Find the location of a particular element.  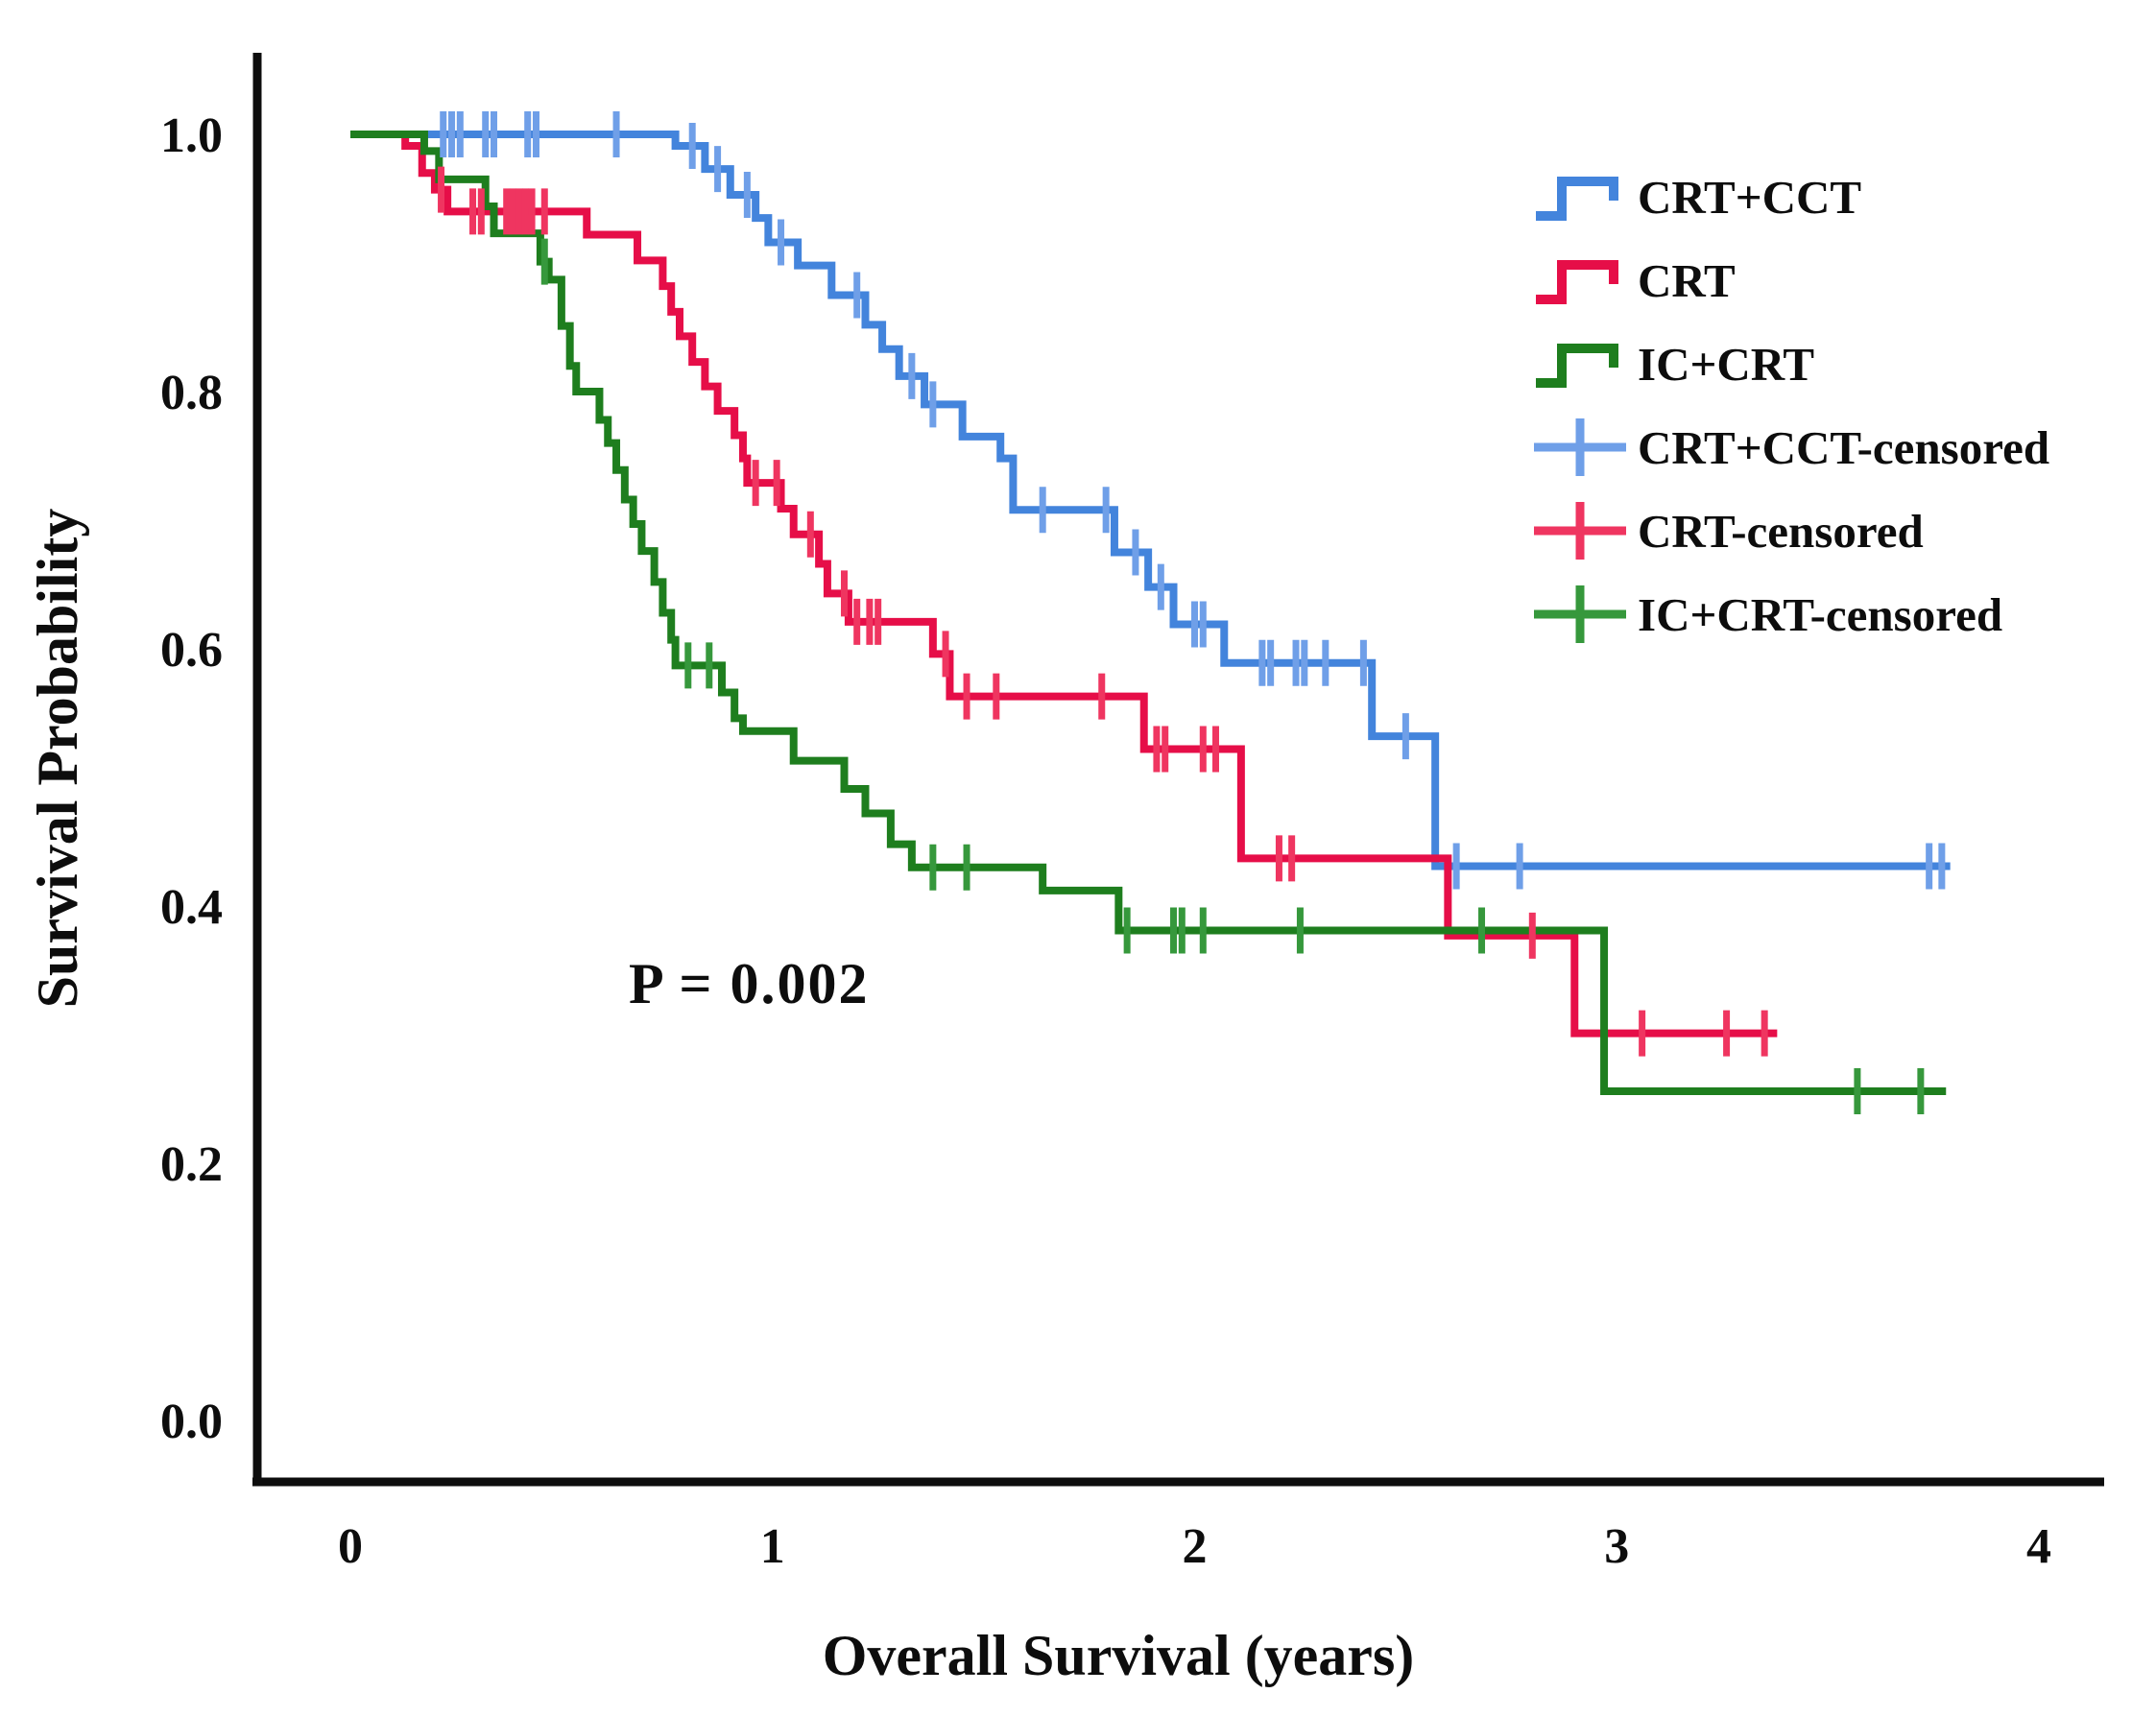

x-tick-label: 1 is located at coordinates (772, 1546).